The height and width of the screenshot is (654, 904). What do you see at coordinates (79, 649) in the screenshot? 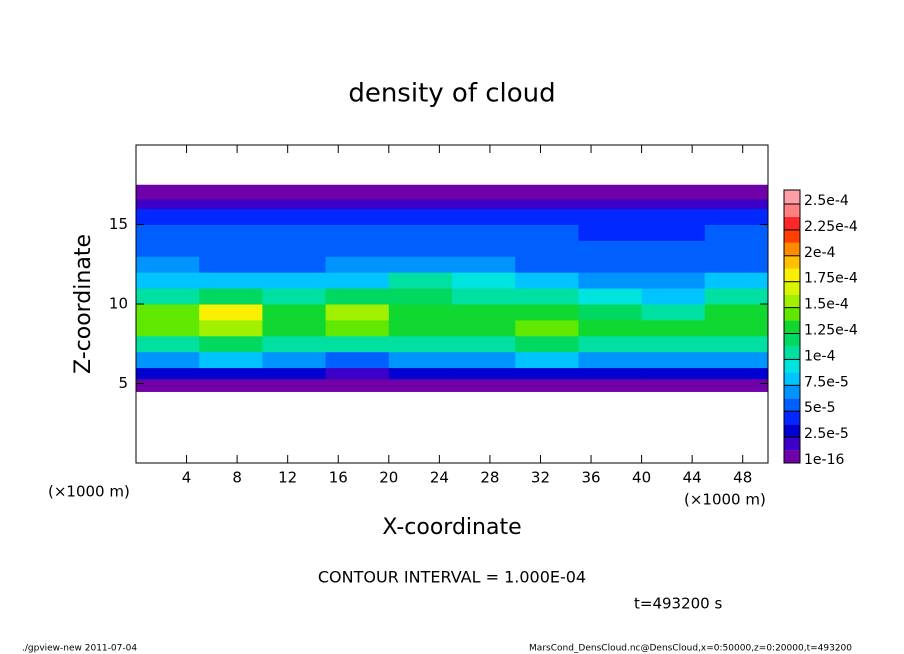
I see `footer-left: ./gpview-new 2011-07-04` at bounding box center [79, 649].